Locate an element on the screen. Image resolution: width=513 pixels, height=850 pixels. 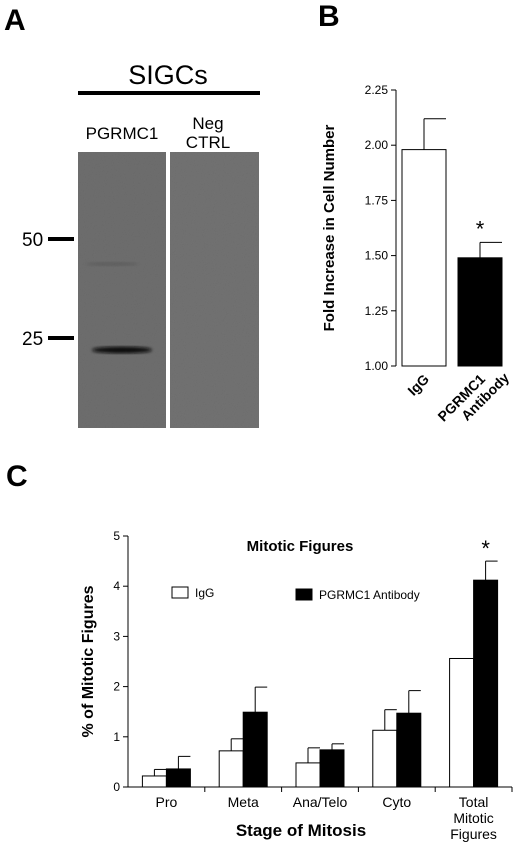
marker-50-label: 50 is located at coordinates (32, 240).